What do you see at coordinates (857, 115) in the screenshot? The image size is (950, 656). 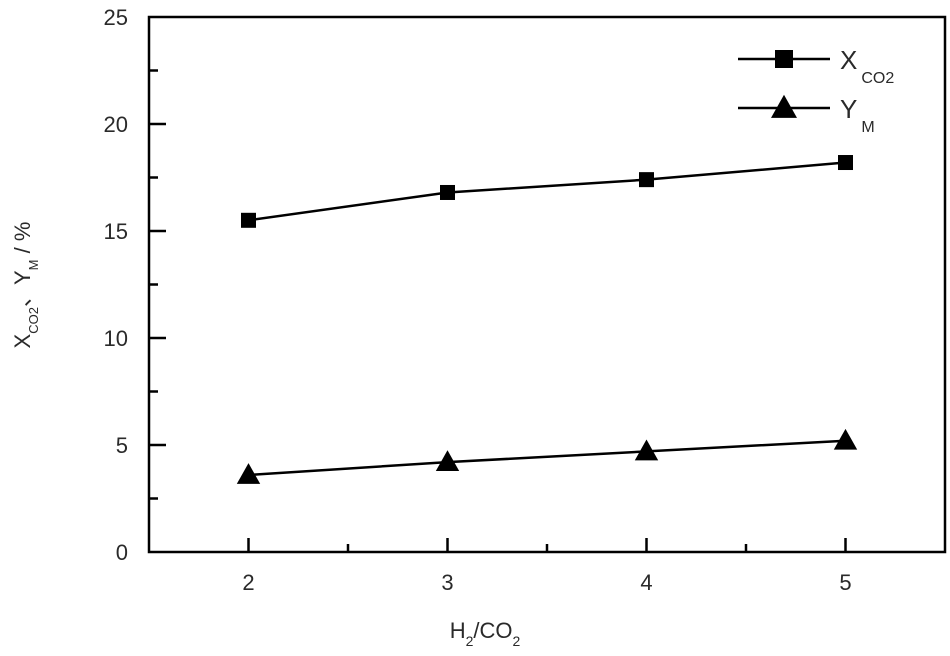 I see `legend-label: YM` at bounding box center [857, 115].